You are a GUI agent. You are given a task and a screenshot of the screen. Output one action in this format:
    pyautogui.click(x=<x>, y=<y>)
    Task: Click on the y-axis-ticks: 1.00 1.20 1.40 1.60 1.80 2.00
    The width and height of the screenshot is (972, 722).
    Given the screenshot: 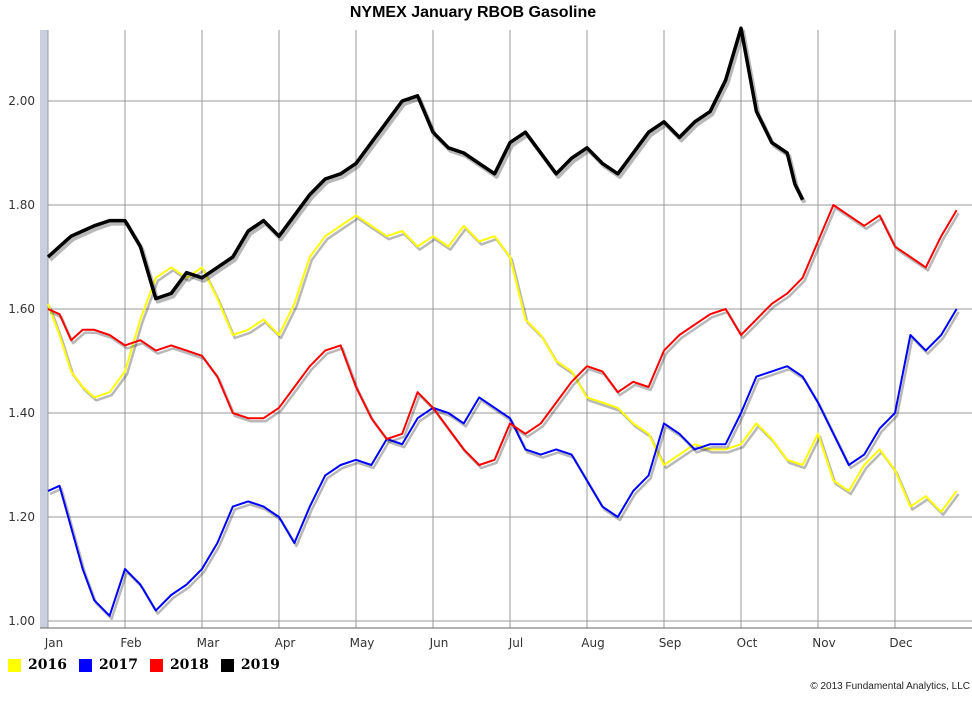 What is the action you would take?
    pyautogui.click(x=21, y=361)
    